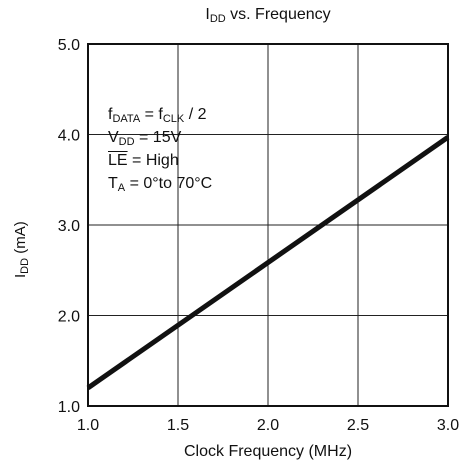 This screenshot has height=470, width=466. Describe the element at coordinates (69, 226) in the screenshot. I see `y-tick-label-2: 3.0` at that location.